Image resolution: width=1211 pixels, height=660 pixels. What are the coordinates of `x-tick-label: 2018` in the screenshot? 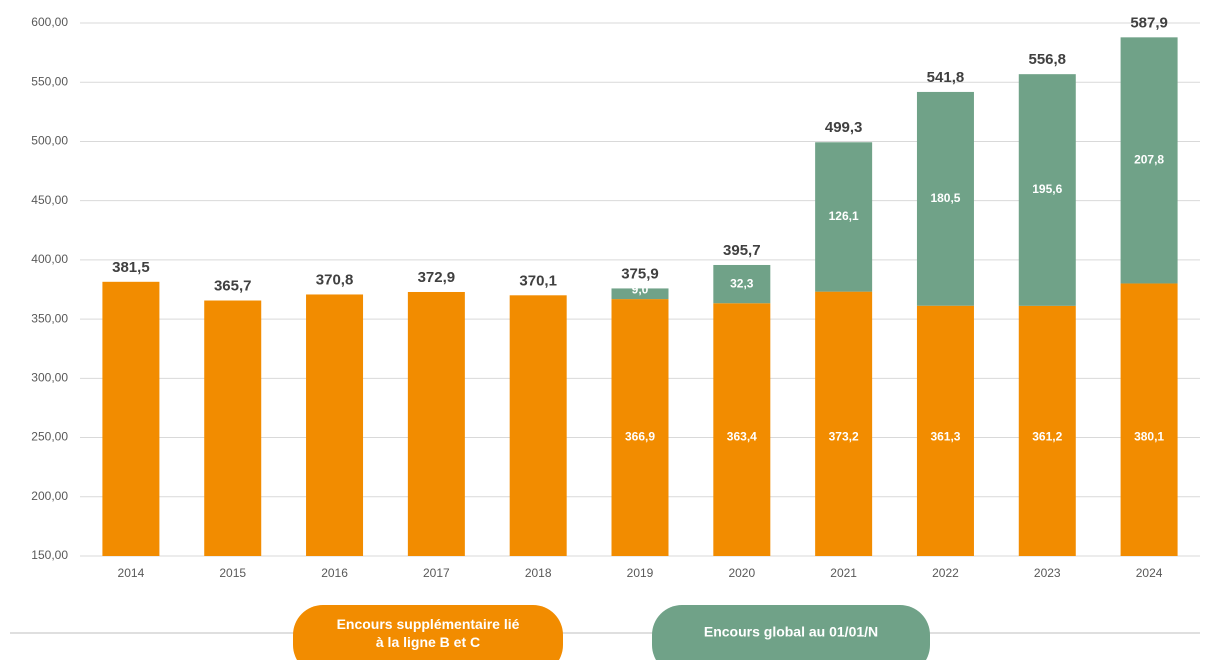 It's located at (538, 573).